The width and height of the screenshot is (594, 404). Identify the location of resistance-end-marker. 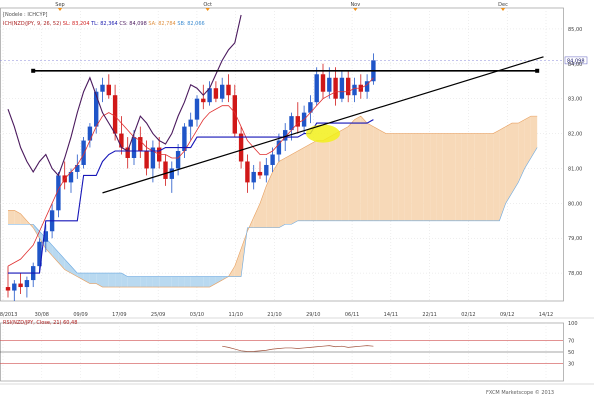
(537, 70).